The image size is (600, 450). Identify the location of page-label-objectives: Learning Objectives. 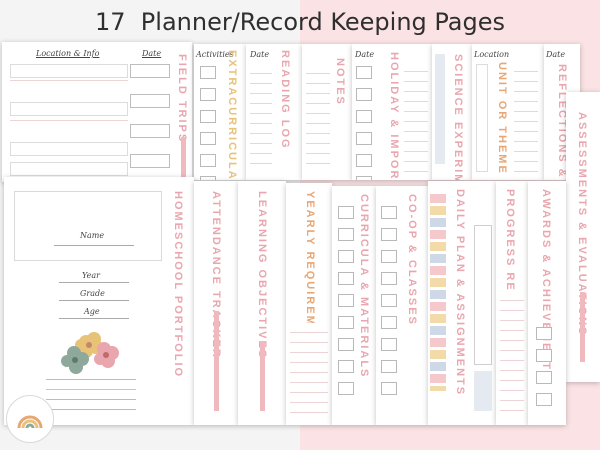
(262, 275).